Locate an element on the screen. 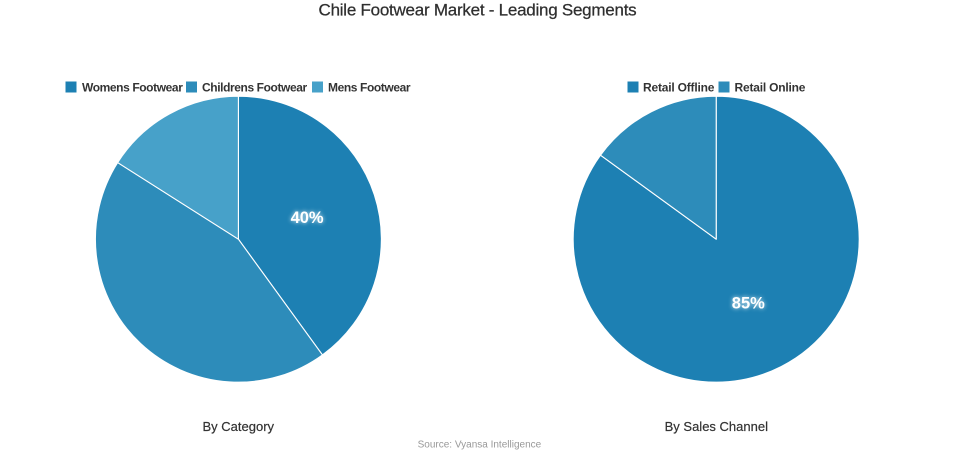  svg-text: 40% is located at coordinates (307, 218).